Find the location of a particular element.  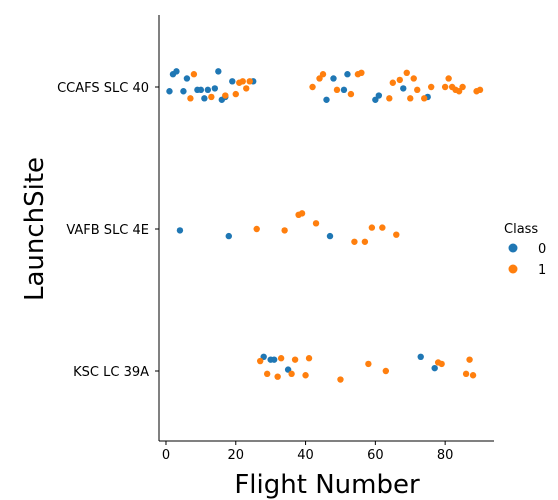

x-tick-label: 60 is located at coordinates (375, 455).